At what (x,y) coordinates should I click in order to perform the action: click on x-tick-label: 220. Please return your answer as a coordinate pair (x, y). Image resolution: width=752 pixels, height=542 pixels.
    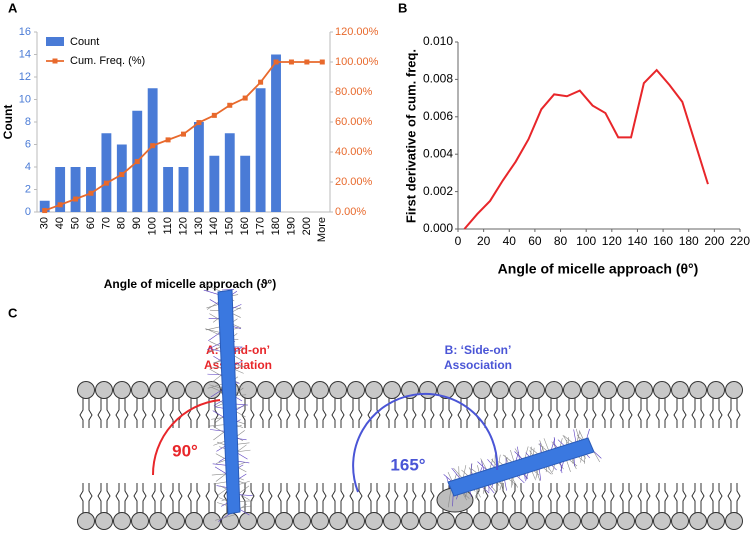
    Looking at the image, I should click on (740, 241).